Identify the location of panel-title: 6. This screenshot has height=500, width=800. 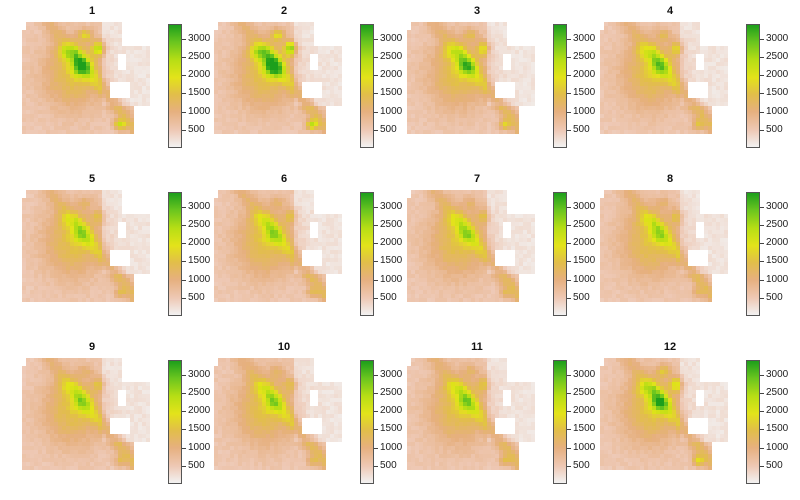
(284, 179).